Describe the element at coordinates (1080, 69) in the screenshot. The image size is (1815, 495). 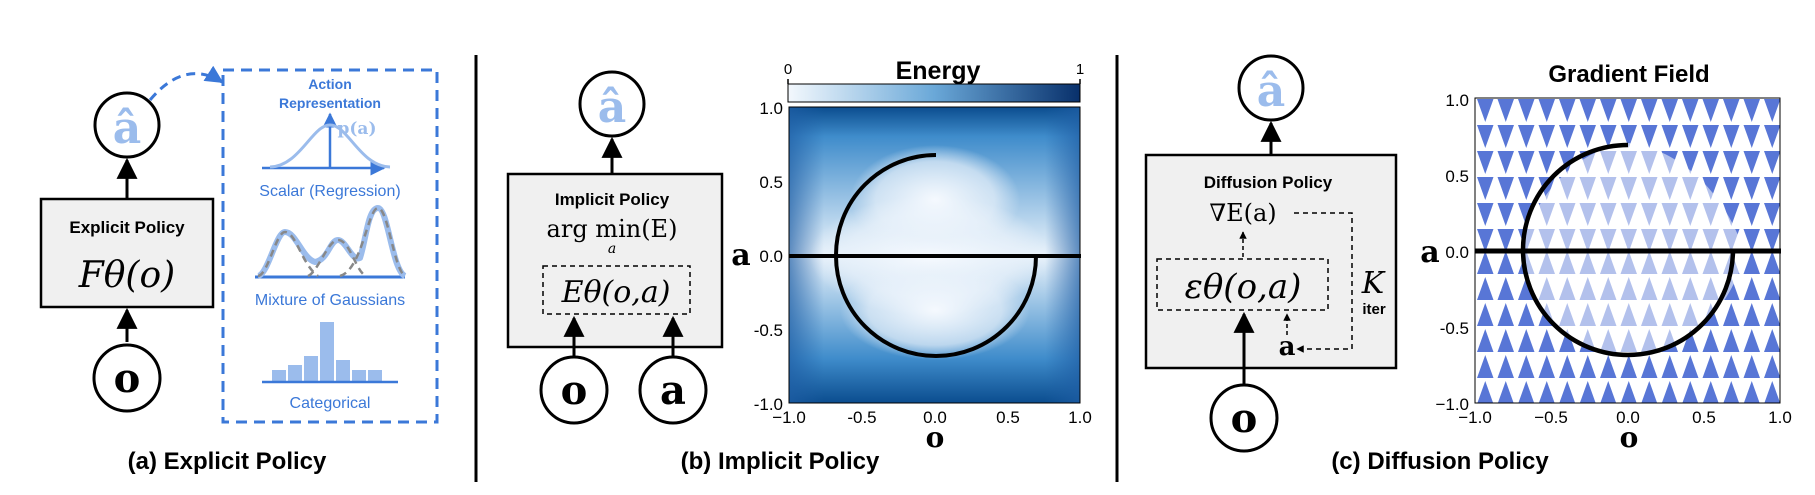
I see `colorbar-max: 1` at that location.